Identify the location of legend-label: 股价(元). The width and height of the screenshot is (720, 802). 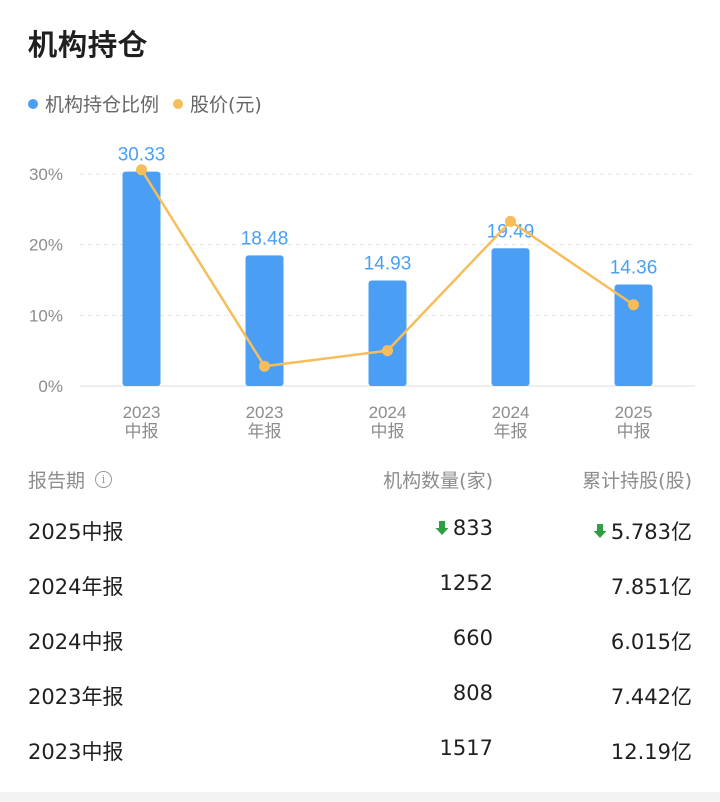
(226, 105).